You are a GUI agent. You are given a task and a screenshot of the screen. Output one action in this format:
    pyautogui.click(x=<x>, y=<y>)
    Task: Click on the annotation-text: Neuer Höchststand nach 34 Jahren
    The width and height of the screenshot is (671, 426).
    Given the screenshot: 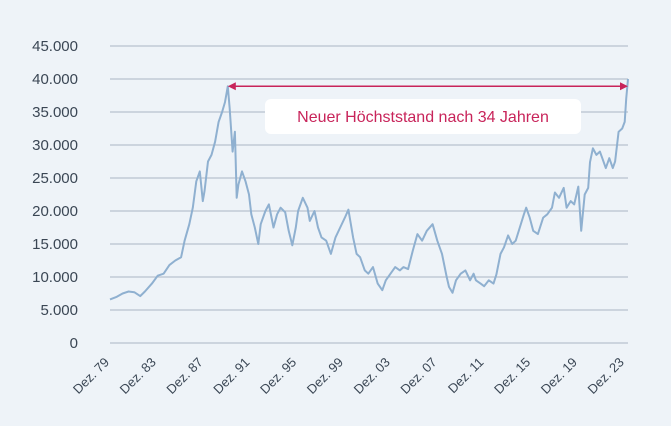 What is the action you would take?
    pyautogui.click(x=423, y=117)
    